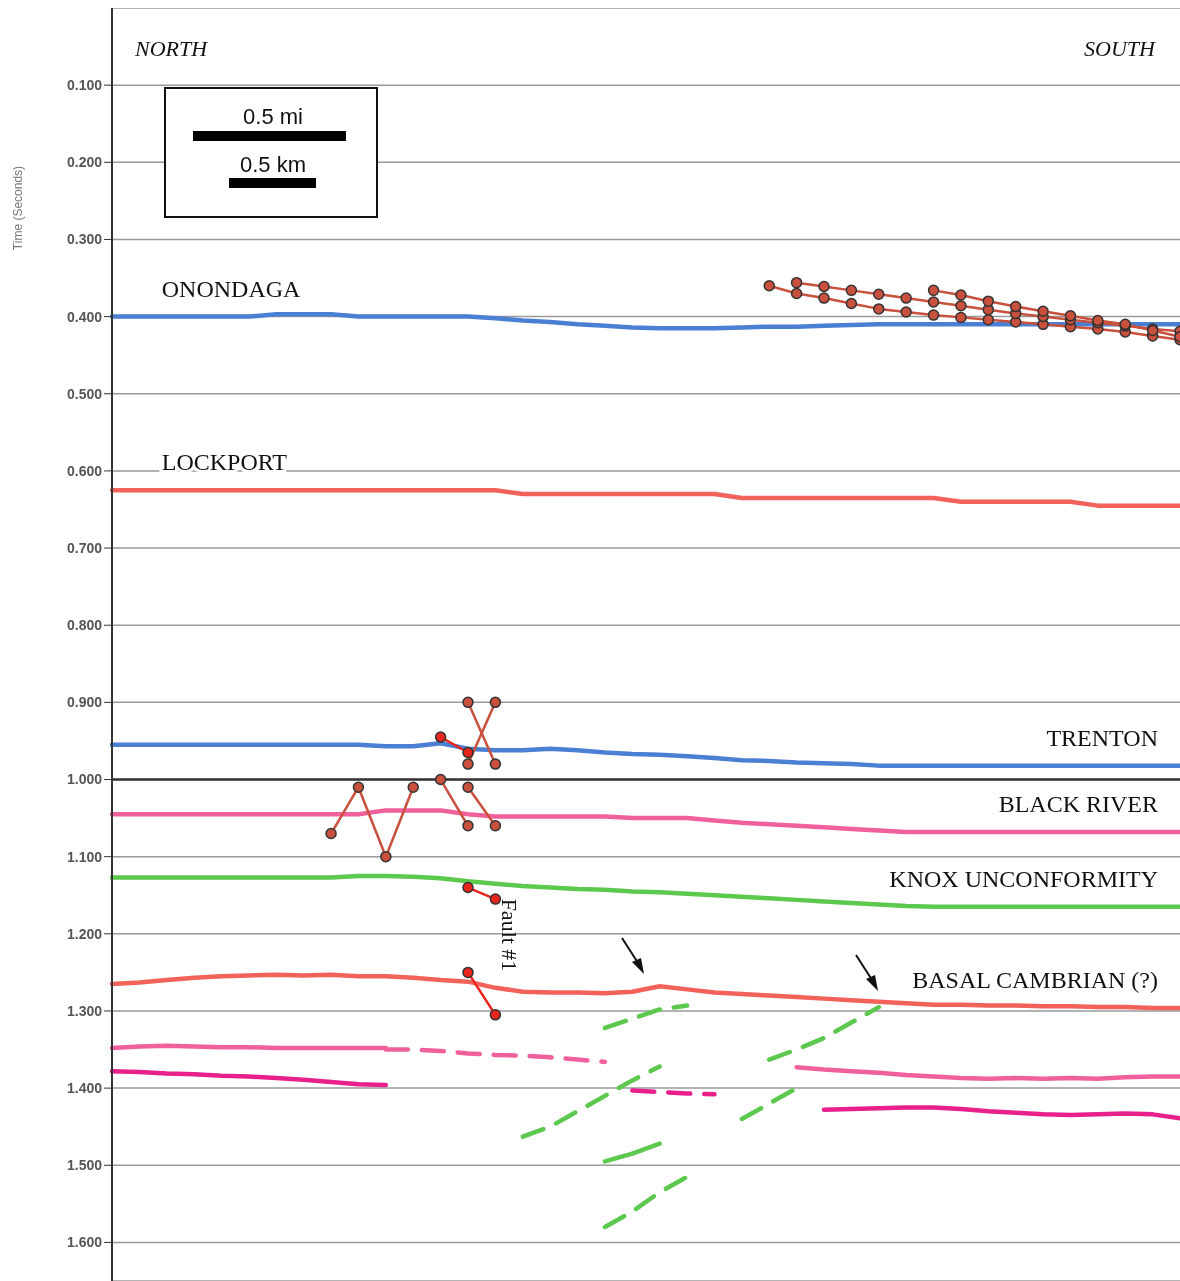 The width and height of the screenshot is (1180, 1281). What do you see at coordinates (84, 548) in the screenshot?
I see `y-tick-label: 0.700` at bounding box center [84, 548].